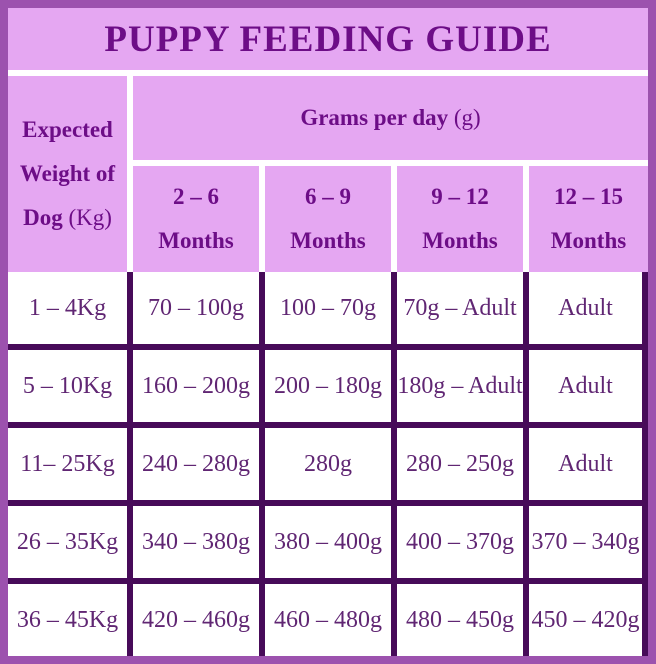  What do you see at coordinates (460, 386) in the screenshot?
I see `value-cell: 180g – Adult` at bounding box center [460, 386].